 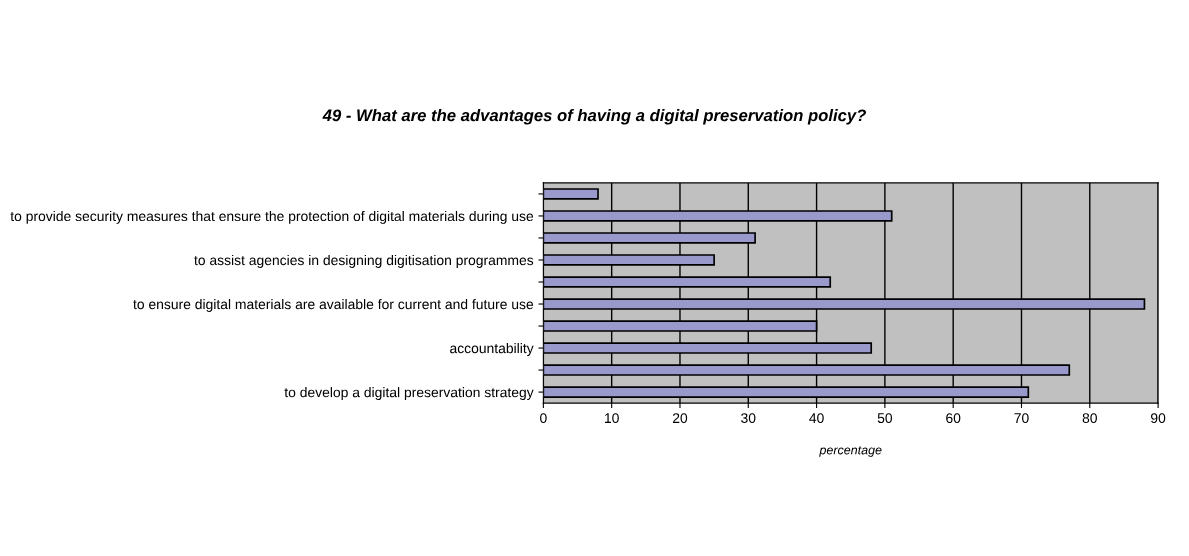 What do you see at coordinates (543, 418) in the screenshot?
I see `x-tick-label: 0` at bounding box center [543, 418].